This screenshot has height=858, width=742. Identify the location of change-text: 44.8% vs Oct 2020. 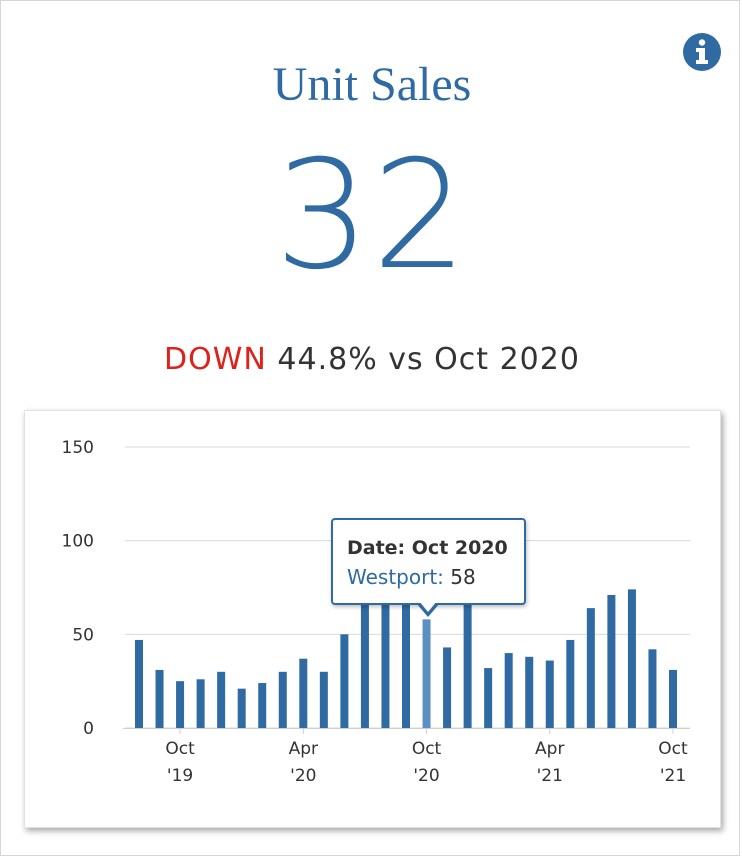
(423, 359).